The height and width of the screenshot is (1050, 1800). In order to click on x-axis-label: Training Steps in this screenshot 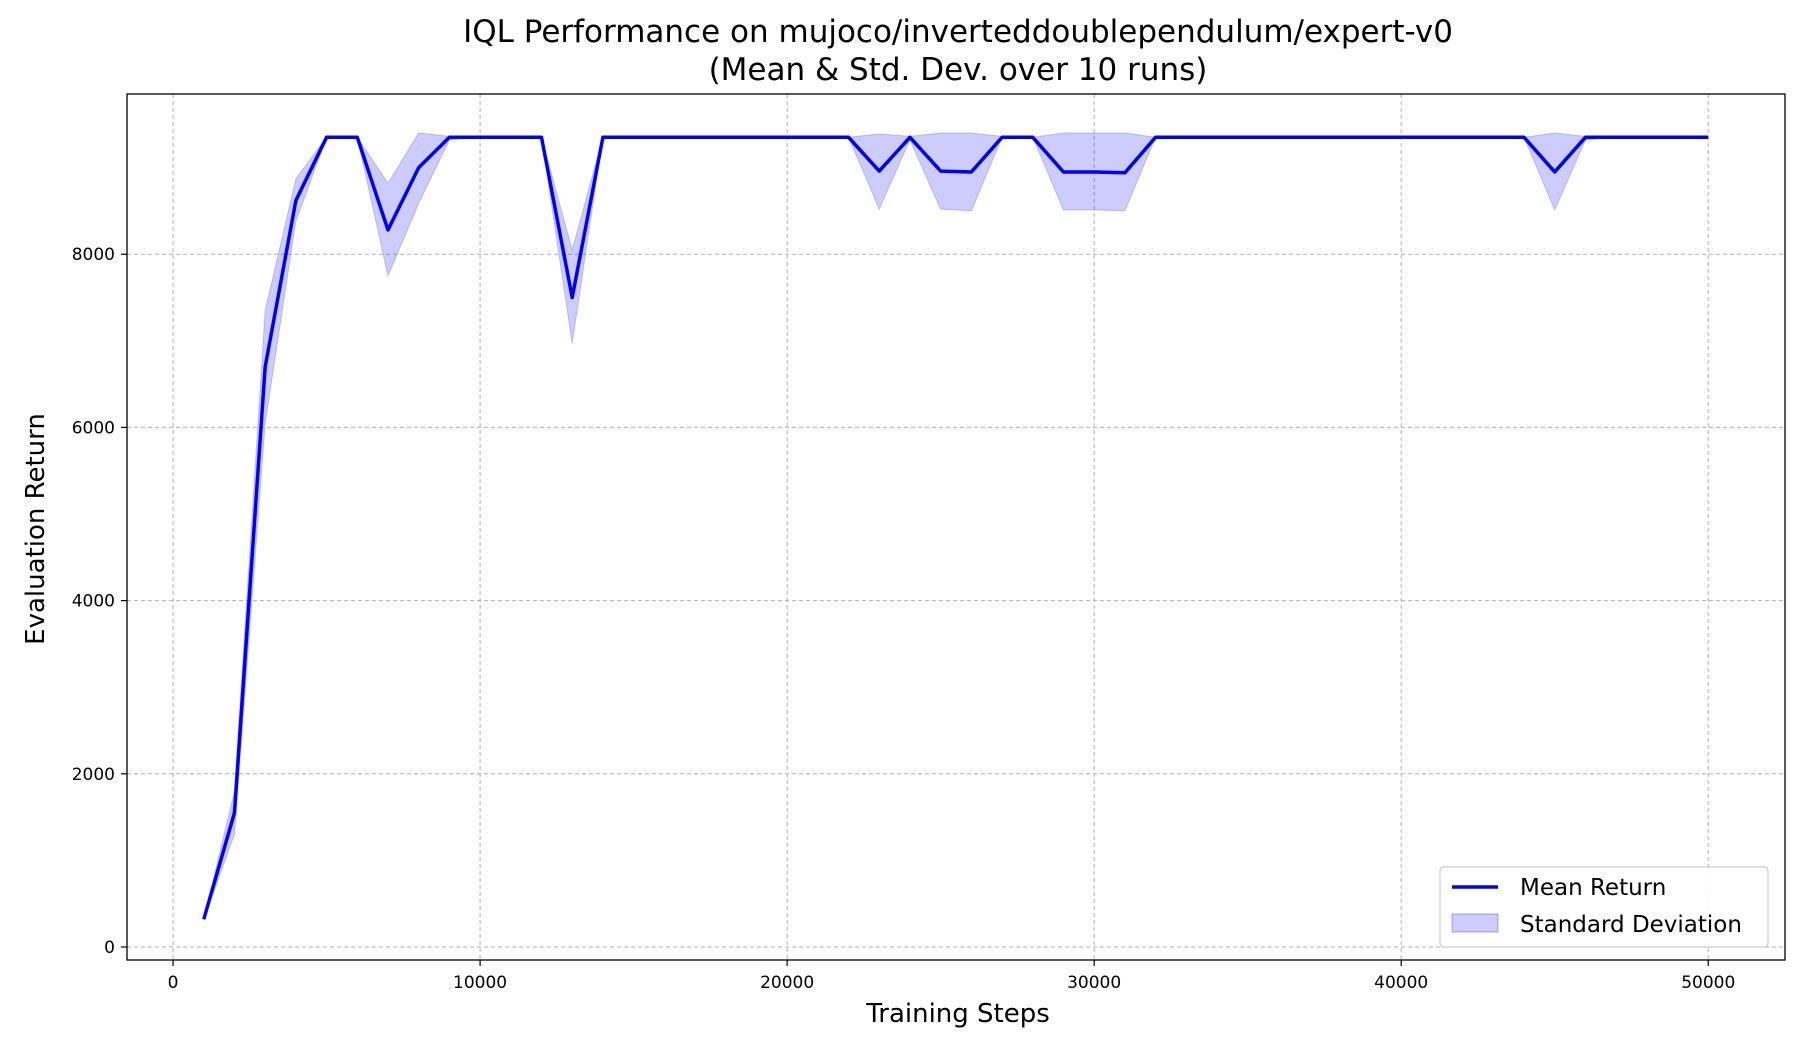, I will do `click(957, 1014)`.